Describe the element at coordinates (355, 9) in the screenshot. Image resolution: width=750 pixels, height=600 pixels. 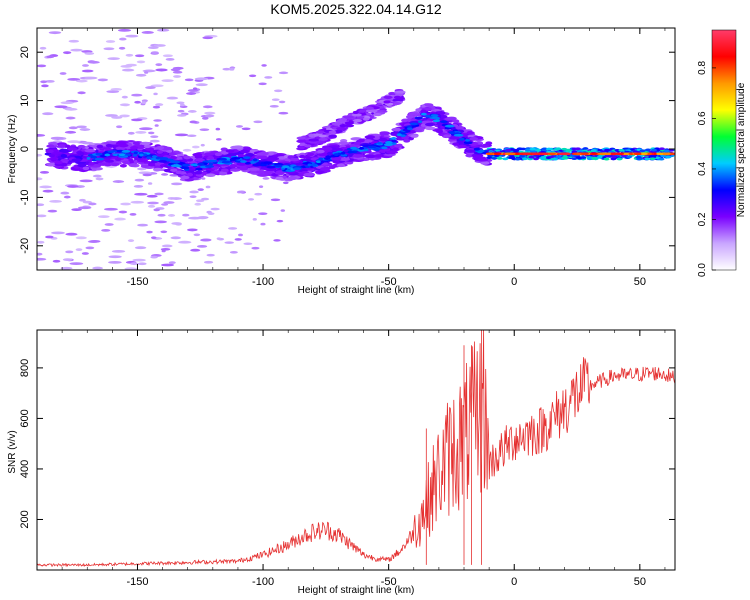
I see `chart-title: KOM5.2025.322.04.14.G12` at that location.